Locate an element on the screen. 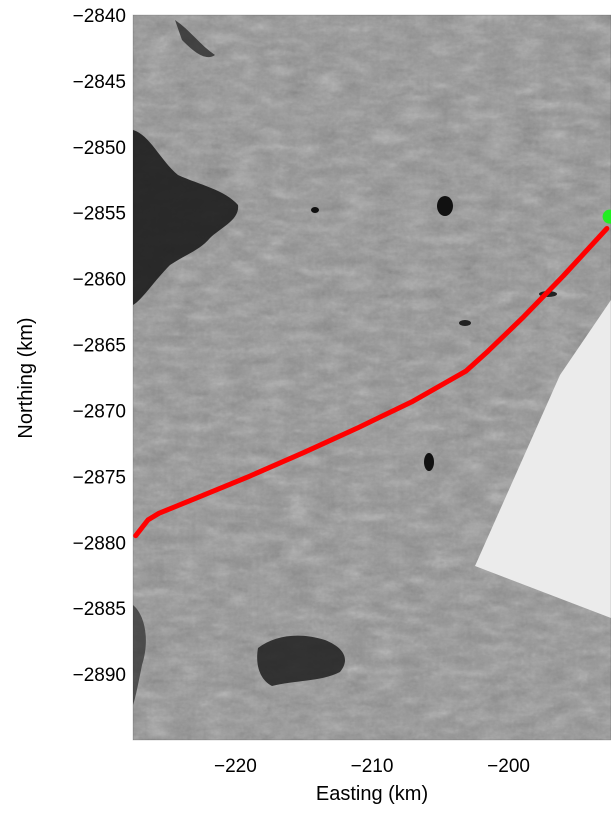 Image resolution: width=611 pixels, height=814 pixels. y-axis-title: Northing (km) is located at coordinates (26, 377).